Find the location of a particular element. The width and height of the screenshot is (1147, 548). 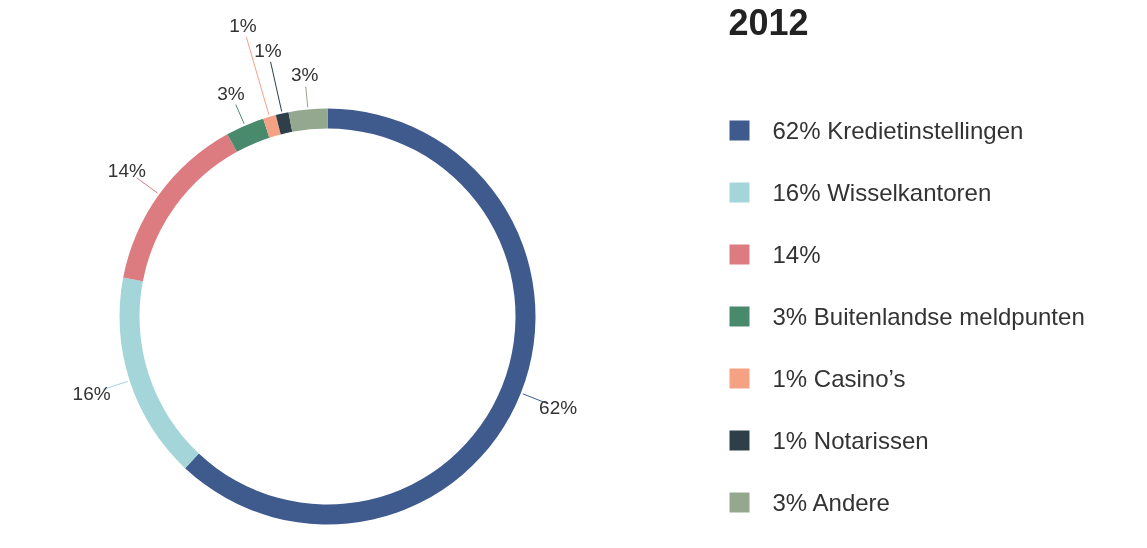

data-label: 16% is located at coordinates (91, 393).